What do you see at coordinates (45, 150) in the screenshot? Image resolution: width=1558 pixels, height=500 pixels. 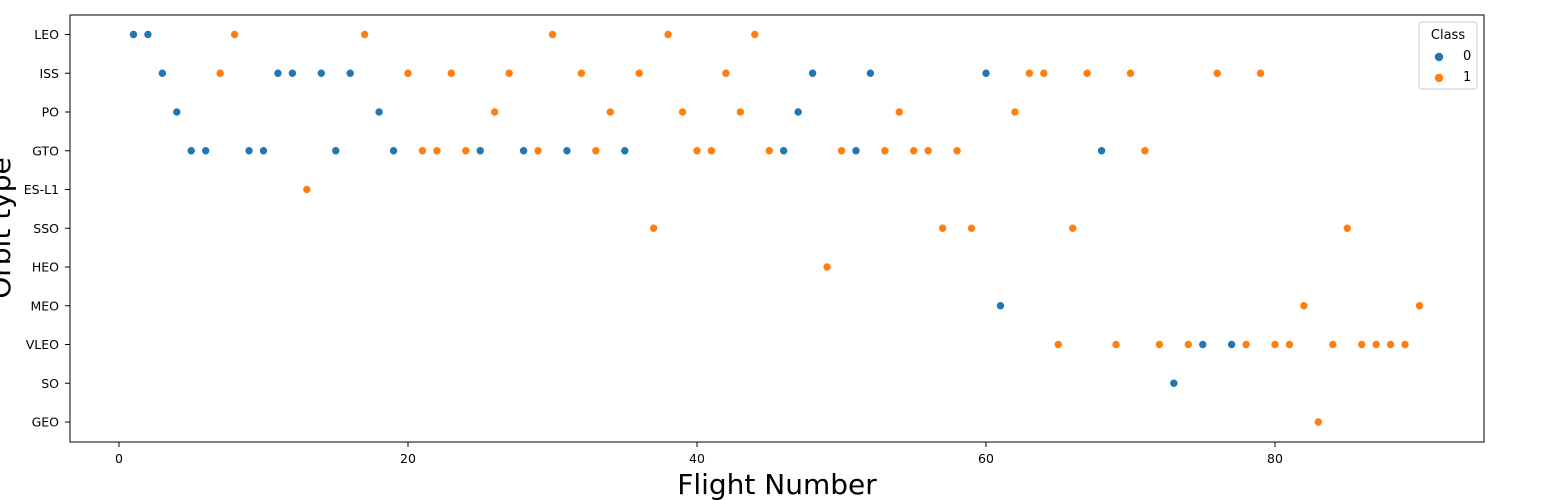 I see `y-tick-label: GTO` at bounding box center [45, 150].